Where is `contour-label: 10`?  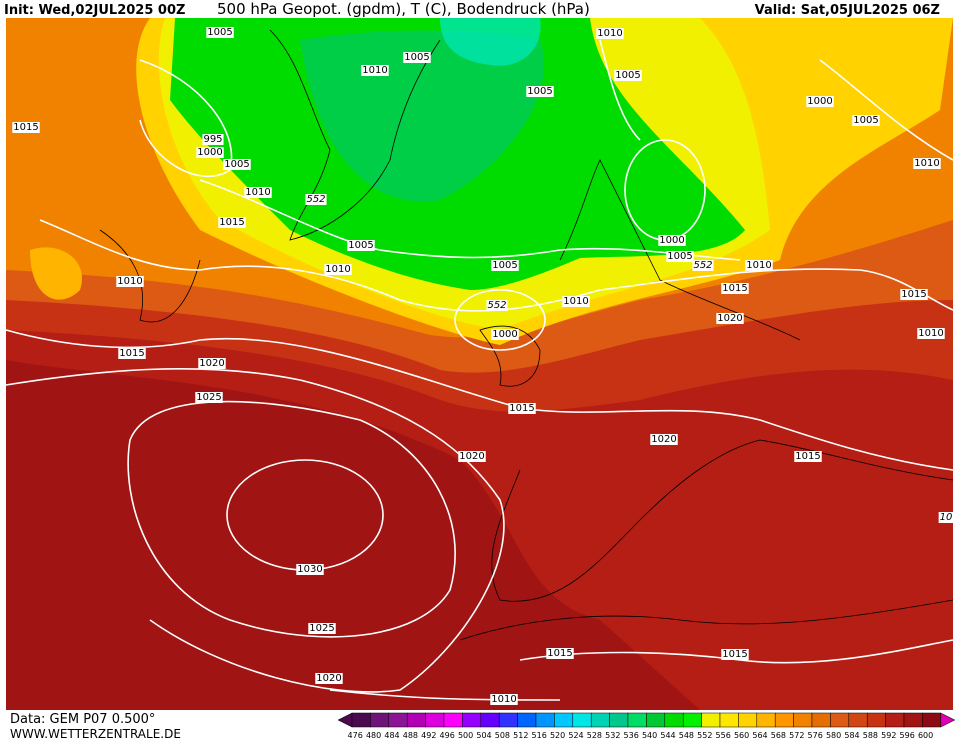
contour-label: 10 is located at coordinates (946, 517).